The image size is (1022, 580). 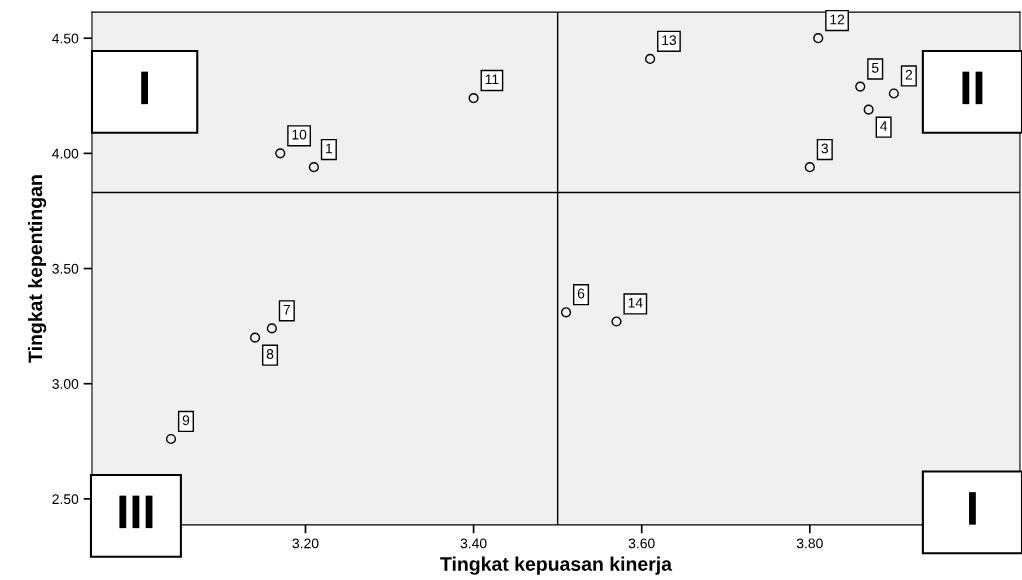 I want to click on y-tick-label: 2.50, so click(x=65, y=499).